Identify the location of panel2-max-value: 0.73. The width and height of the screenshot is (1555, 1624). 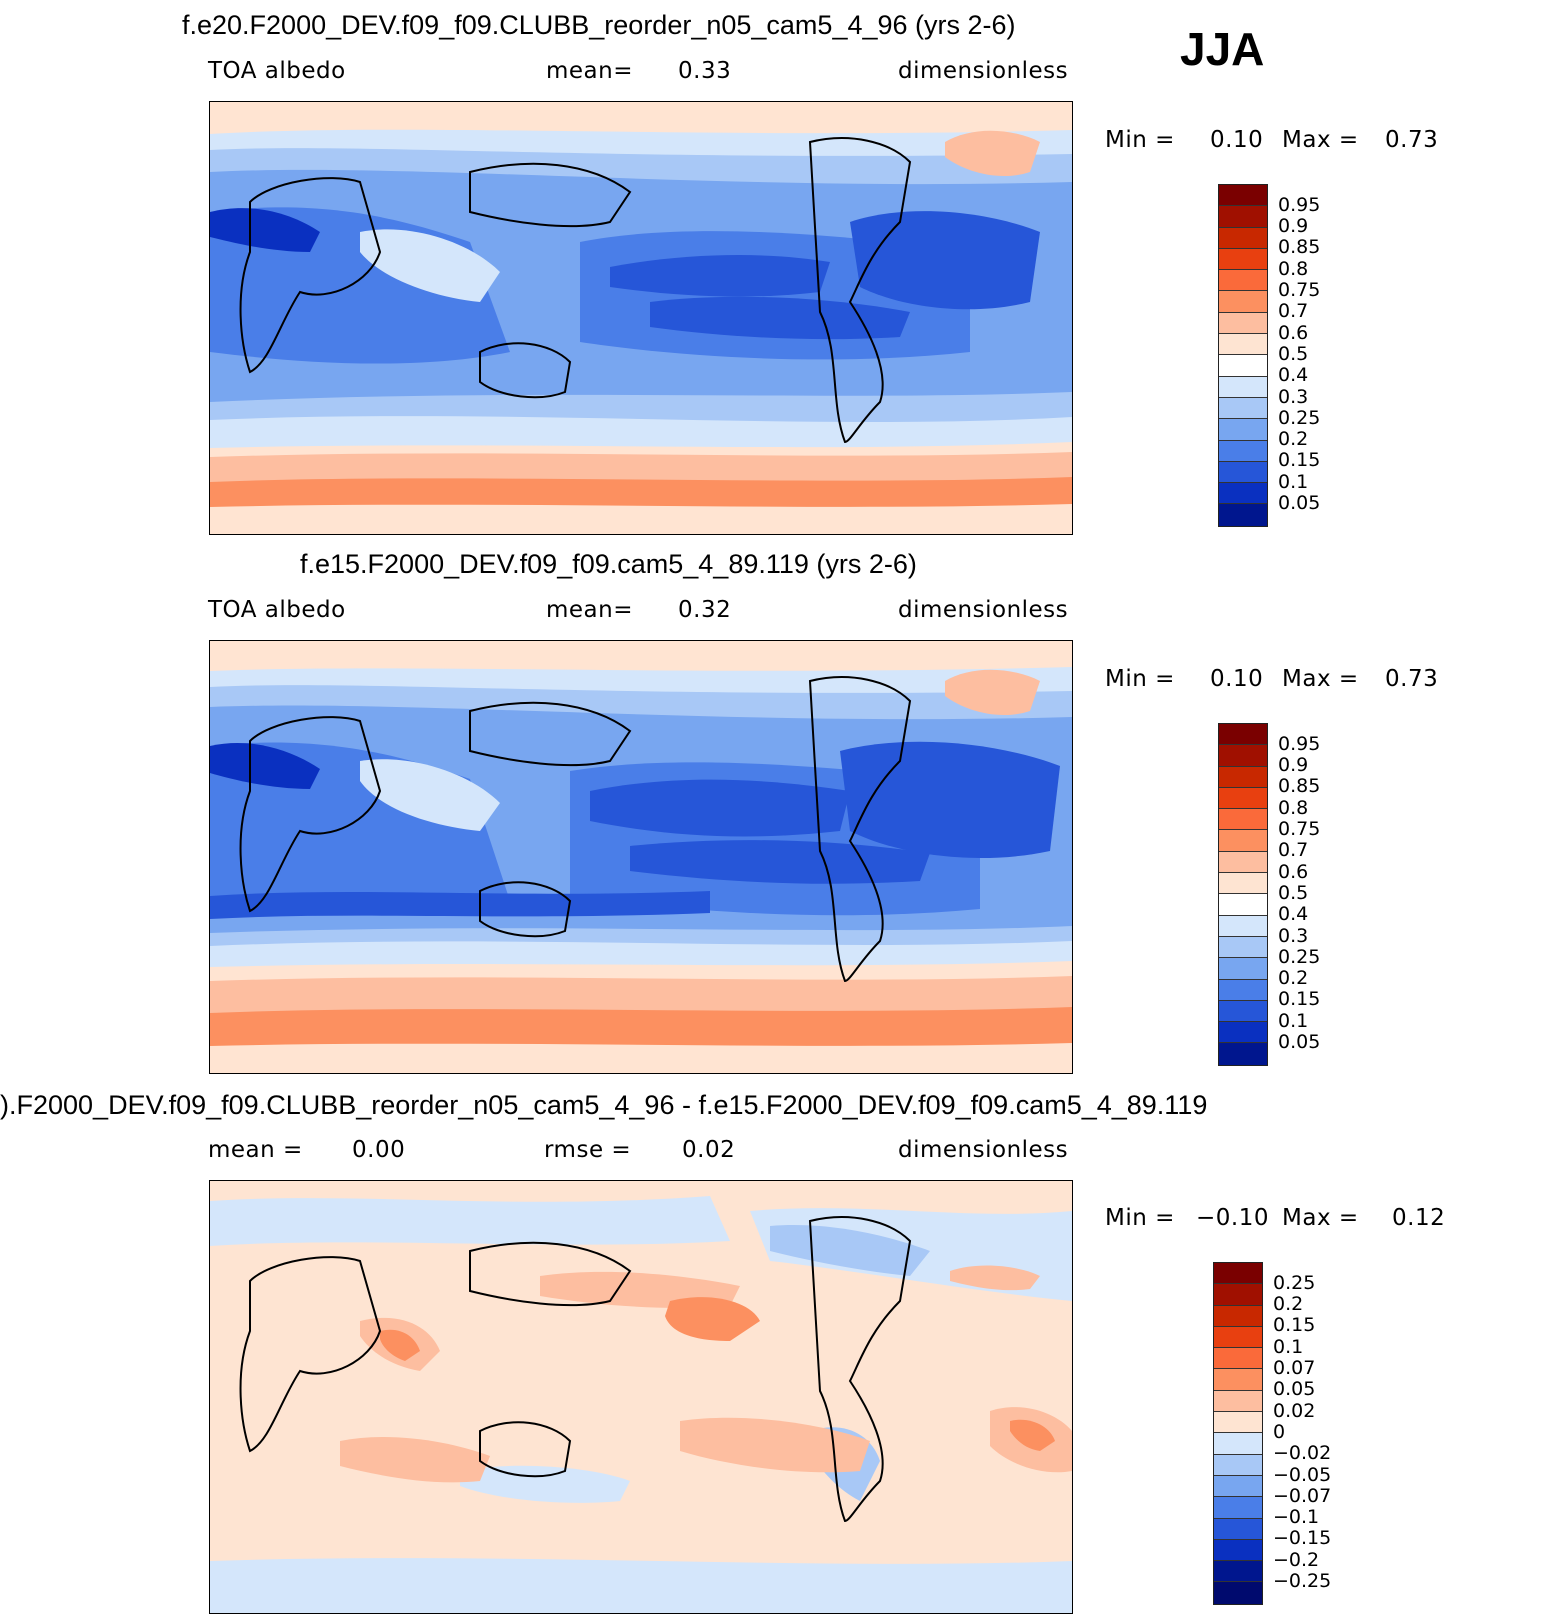
(1412, 679).